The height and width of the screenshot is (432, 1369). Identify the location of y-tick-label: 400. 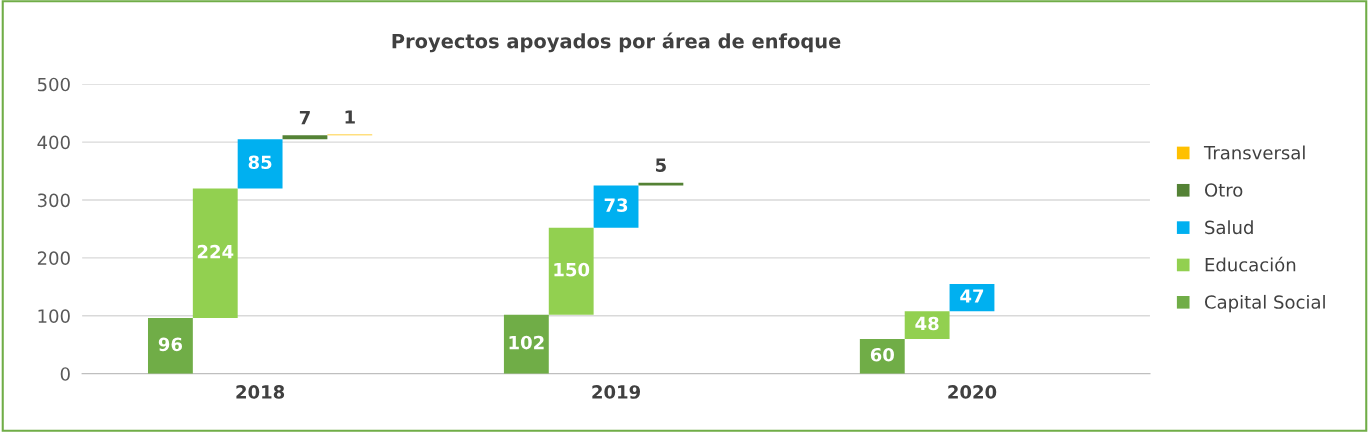
(53, 142).